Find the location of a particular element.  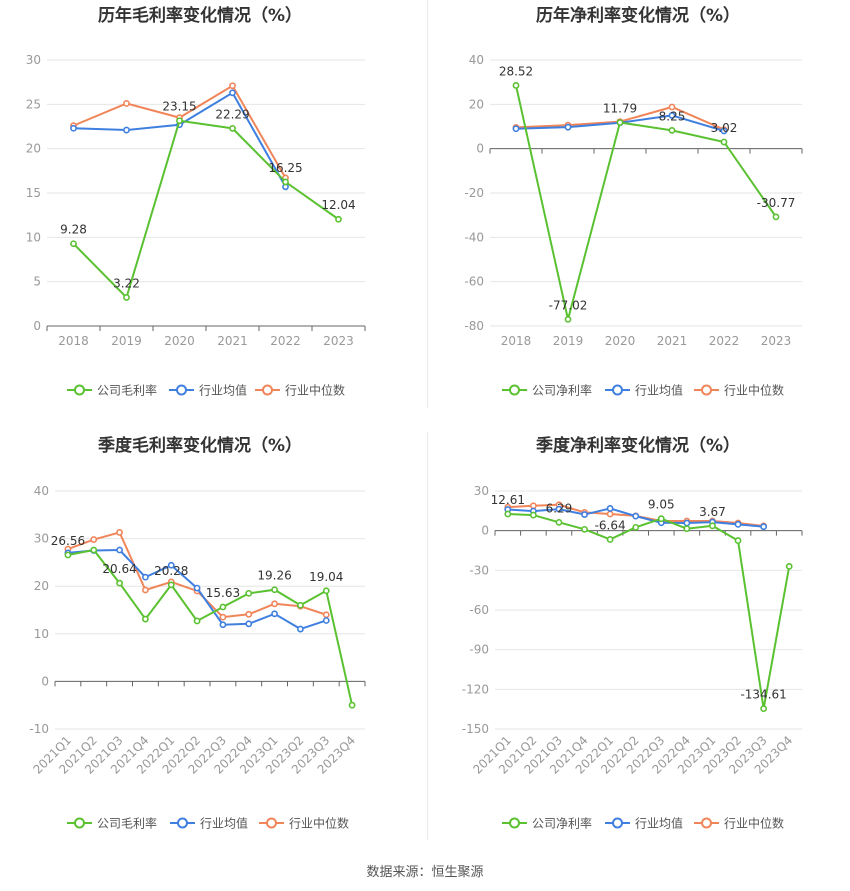

chart-title: 季度净利率变化情况（%） is located at coordinates (638, 445).